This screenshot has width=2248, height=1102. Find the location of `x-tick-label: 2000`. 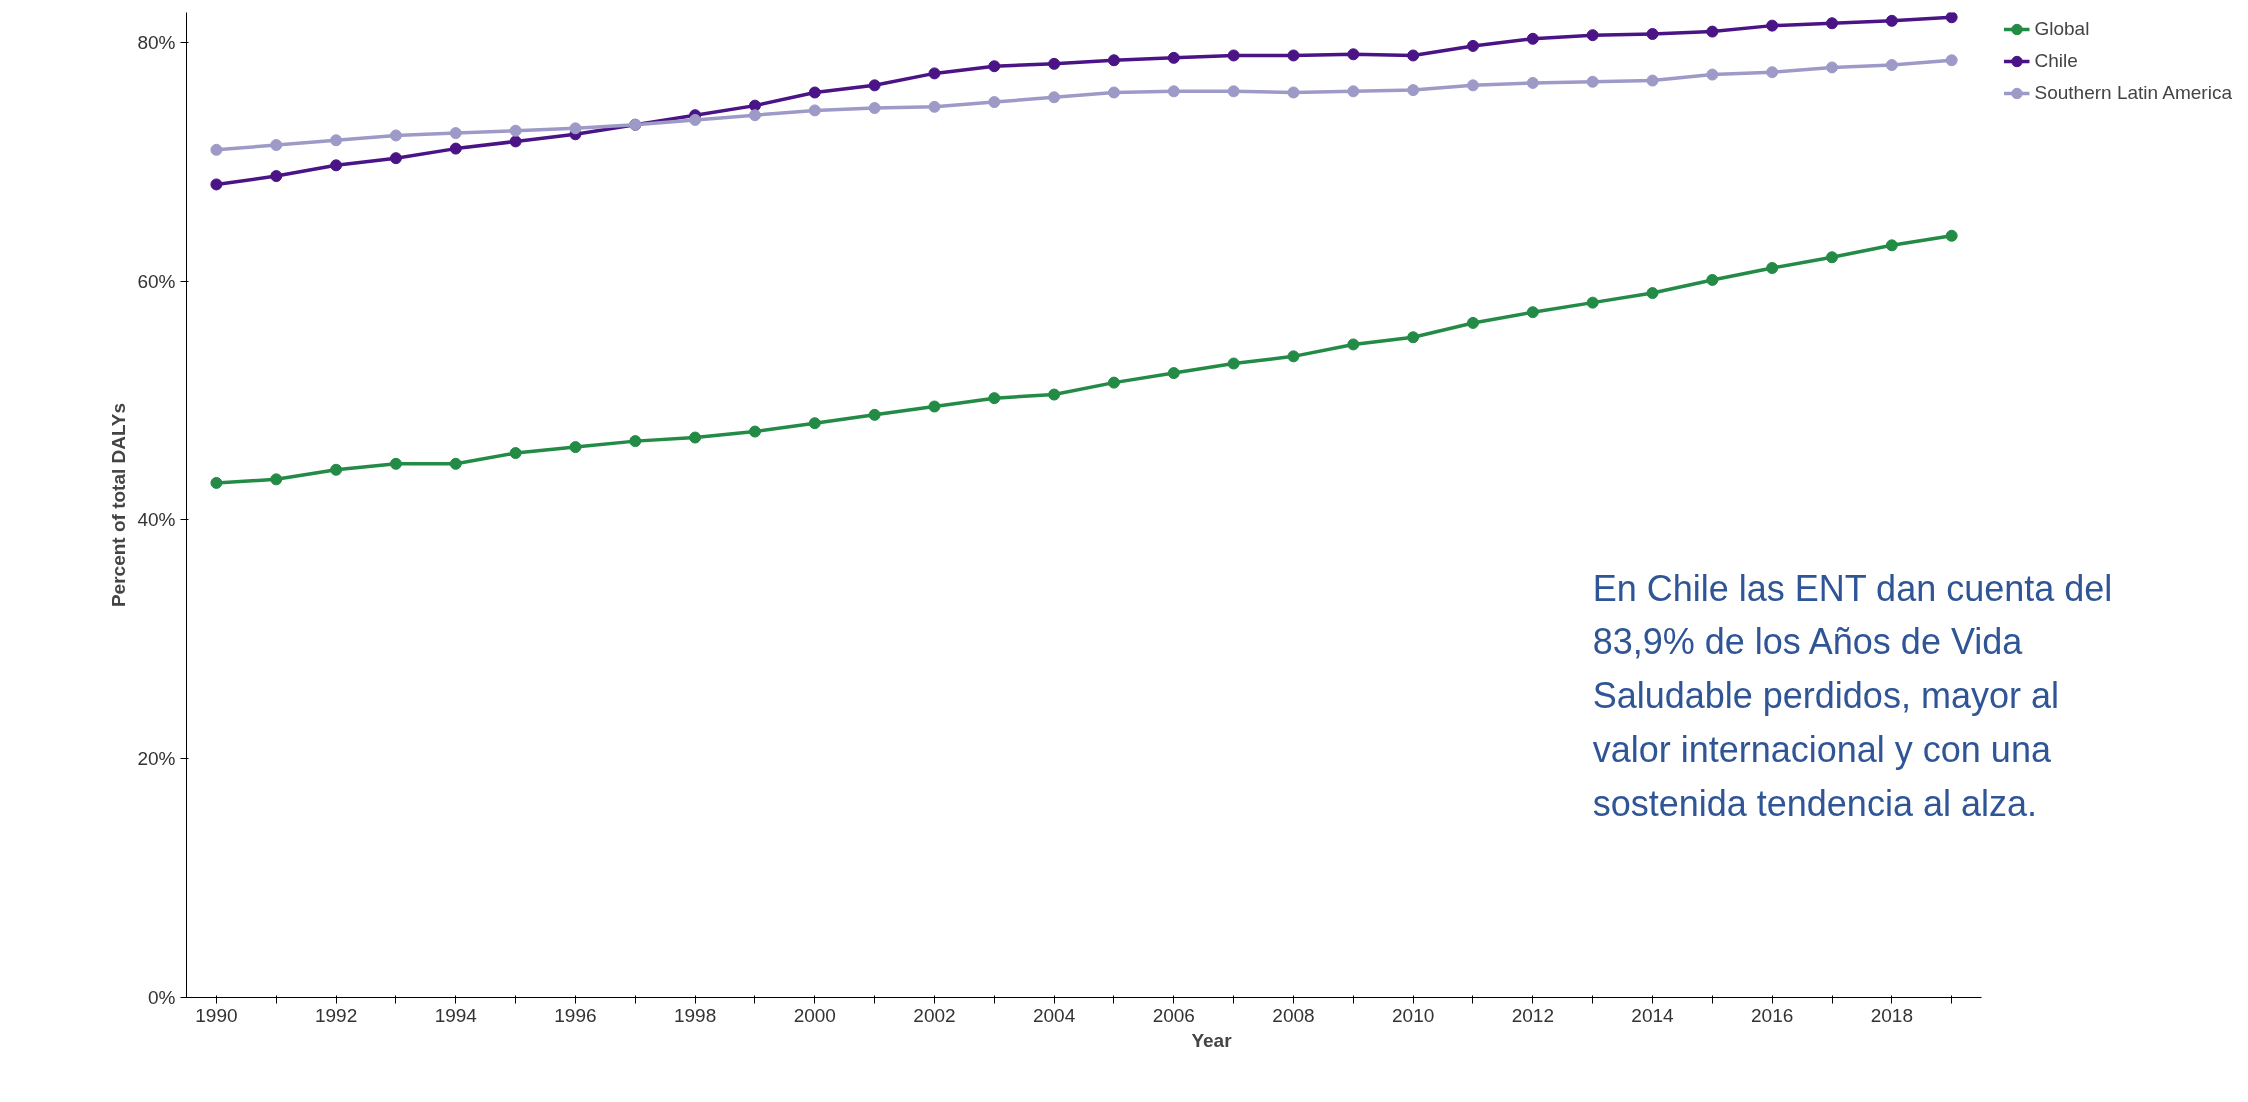

x-tick-label: 2000 is located at coordinates (814, 1015).